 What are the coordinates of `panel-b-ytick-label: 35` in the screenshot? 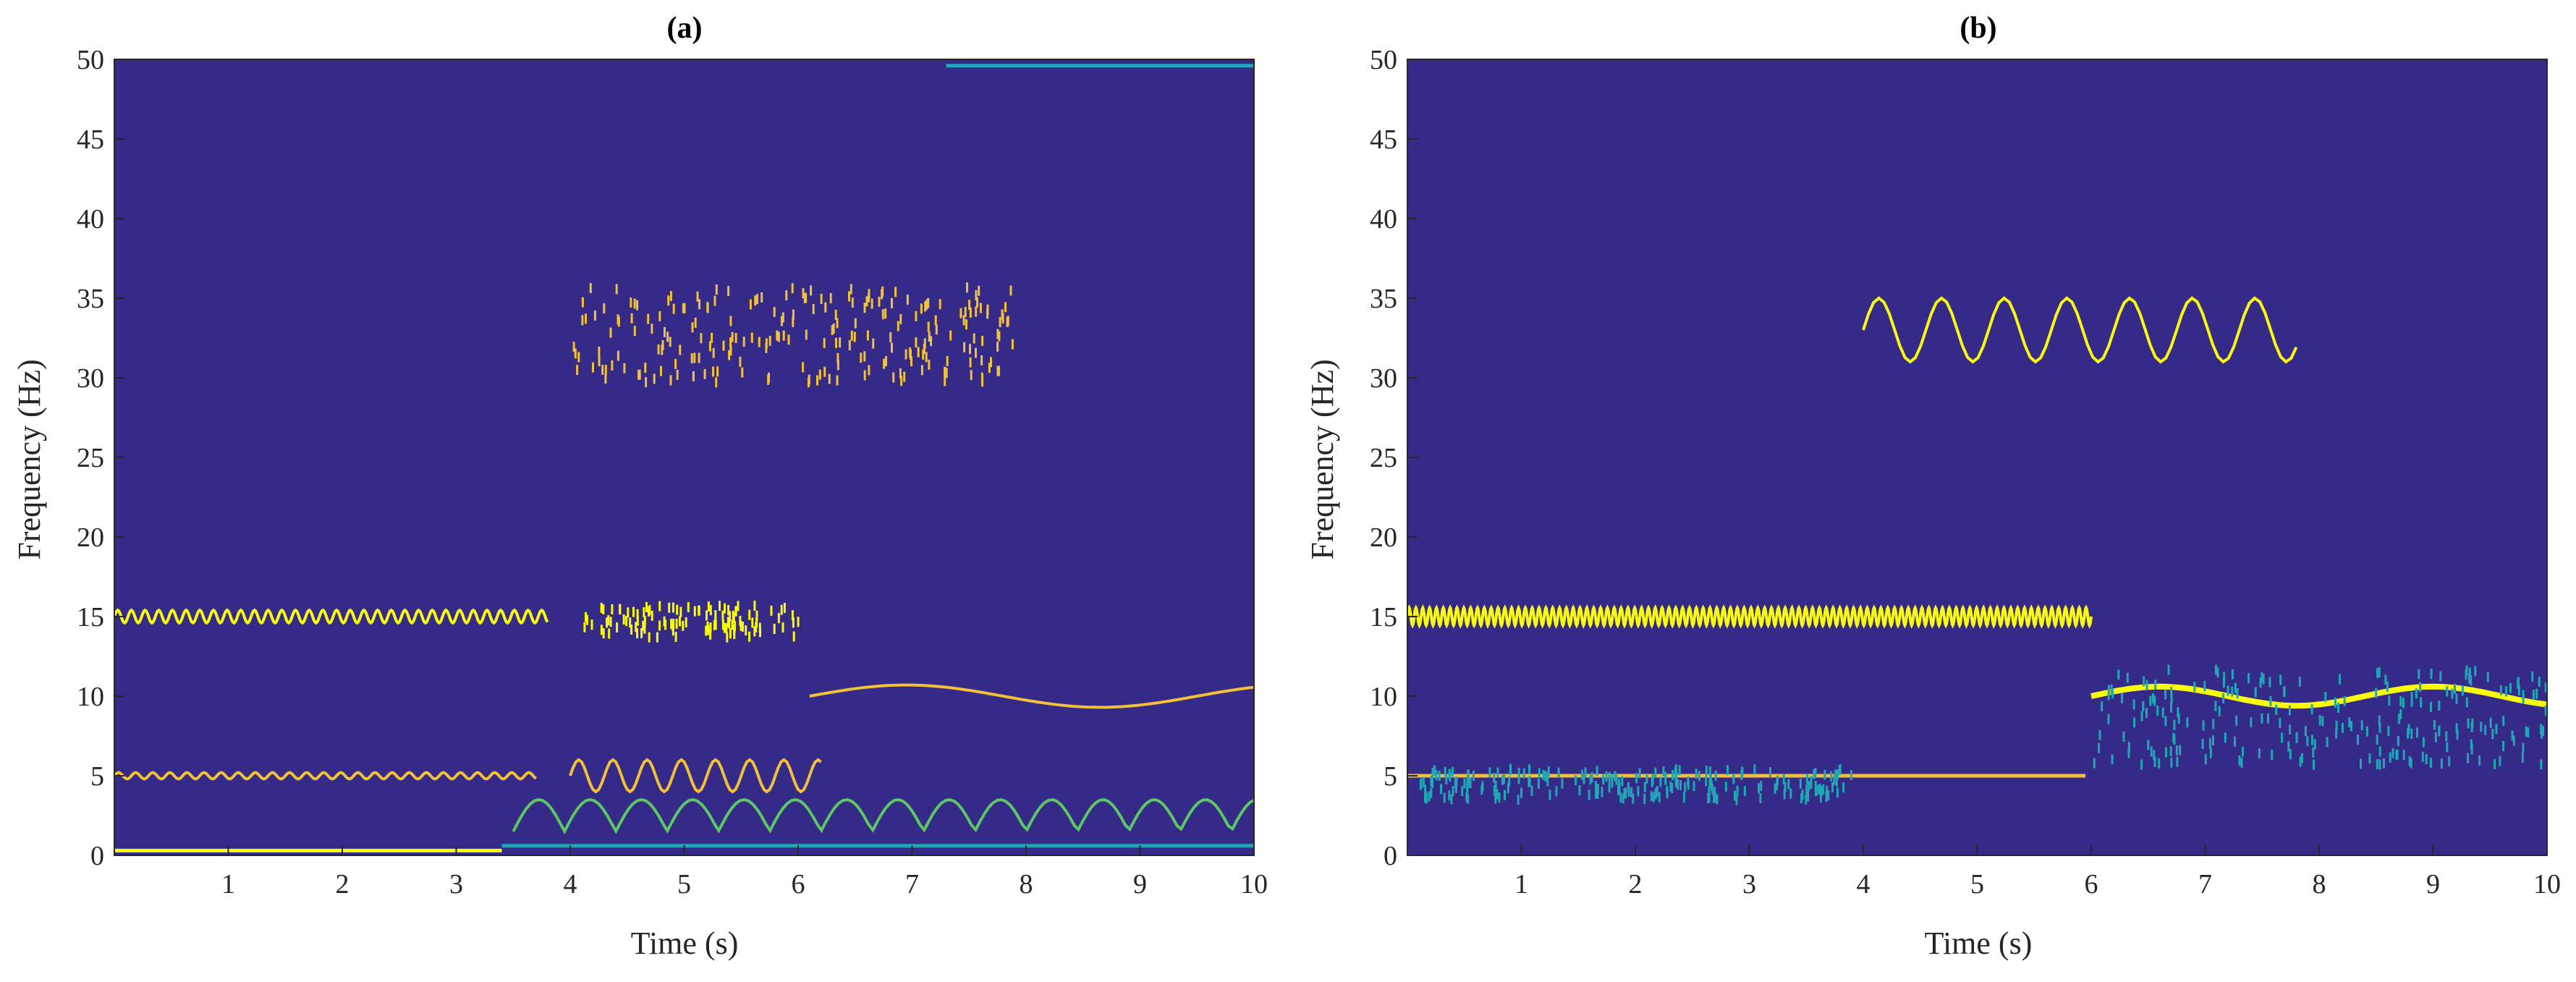 It's located at (1383, 299).